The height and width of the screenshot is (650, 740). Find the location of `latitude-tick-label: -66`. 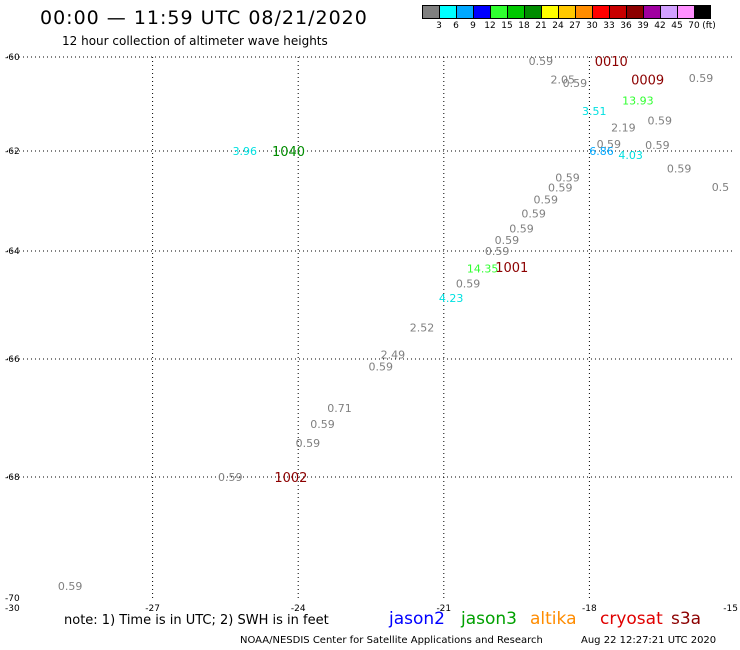

latitude-tick-label: -66 is located at coordinates (12, 360).